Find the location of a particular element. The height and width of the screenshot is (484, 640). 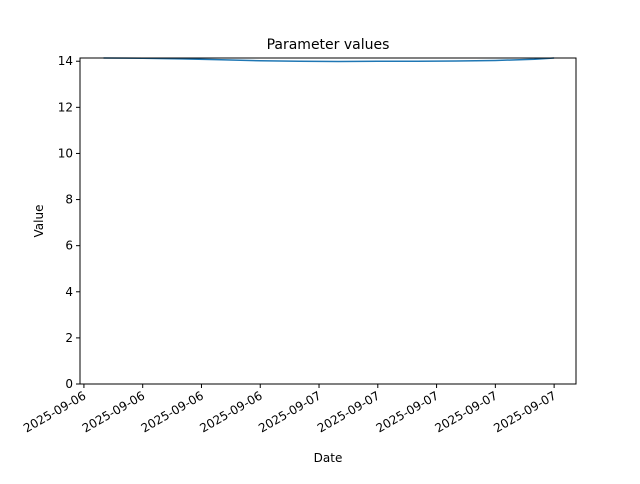

y-tick-label: 6 is located at coordinates (69, 246).